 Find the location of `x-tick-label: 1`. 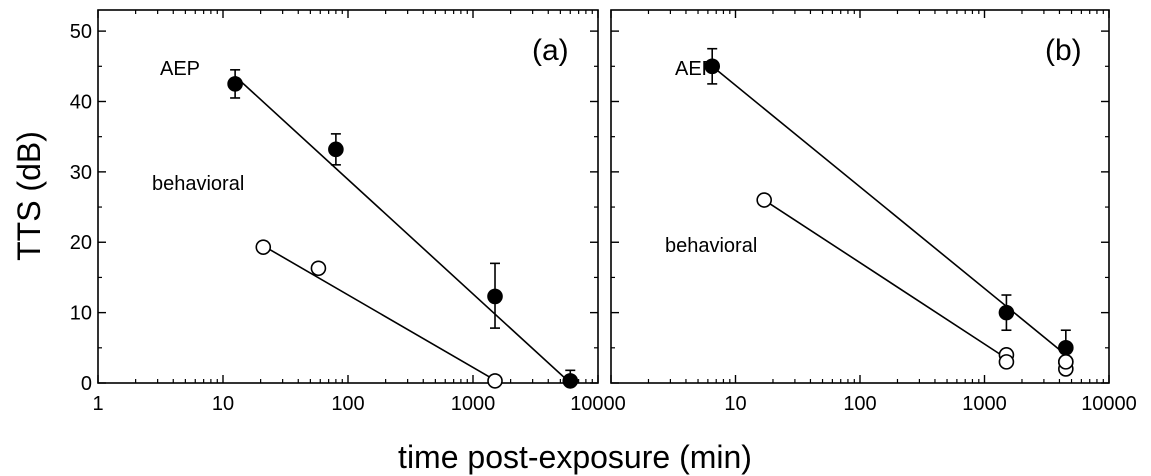

x-tick-label: 1 is located at coordinates (97, 404).